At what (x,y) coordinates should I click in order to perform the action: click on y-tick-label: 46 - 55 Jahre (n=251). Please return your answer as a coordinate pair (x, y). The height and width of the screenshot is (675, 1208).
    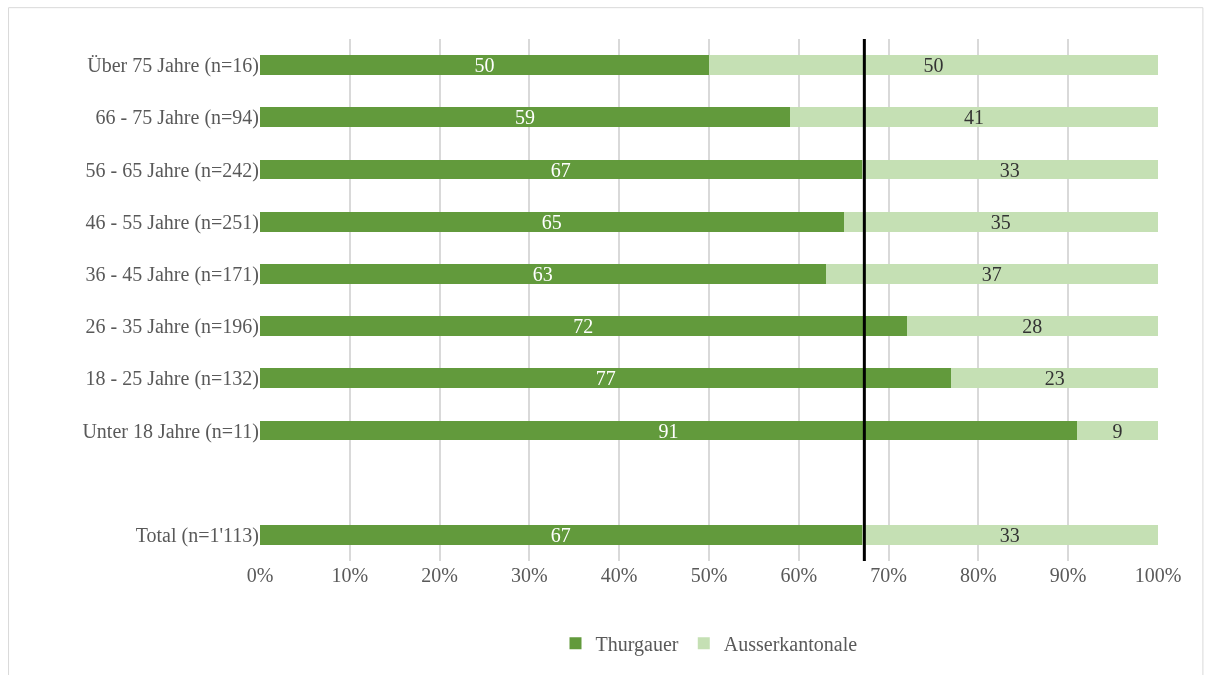
    Looking at the image, I should click on (172, 222).